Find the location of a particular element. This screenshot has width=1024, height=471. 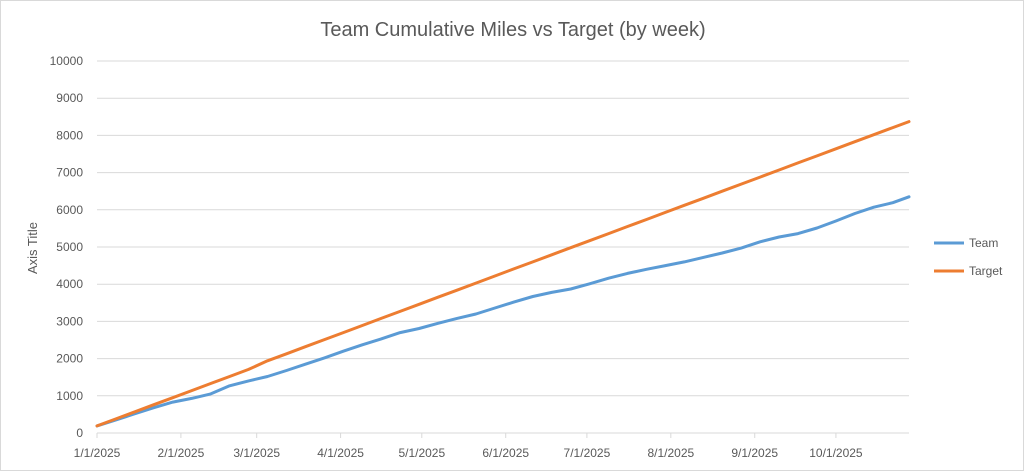

x-tick-label: 5/1/2025 is located at coordinates (421, 453).